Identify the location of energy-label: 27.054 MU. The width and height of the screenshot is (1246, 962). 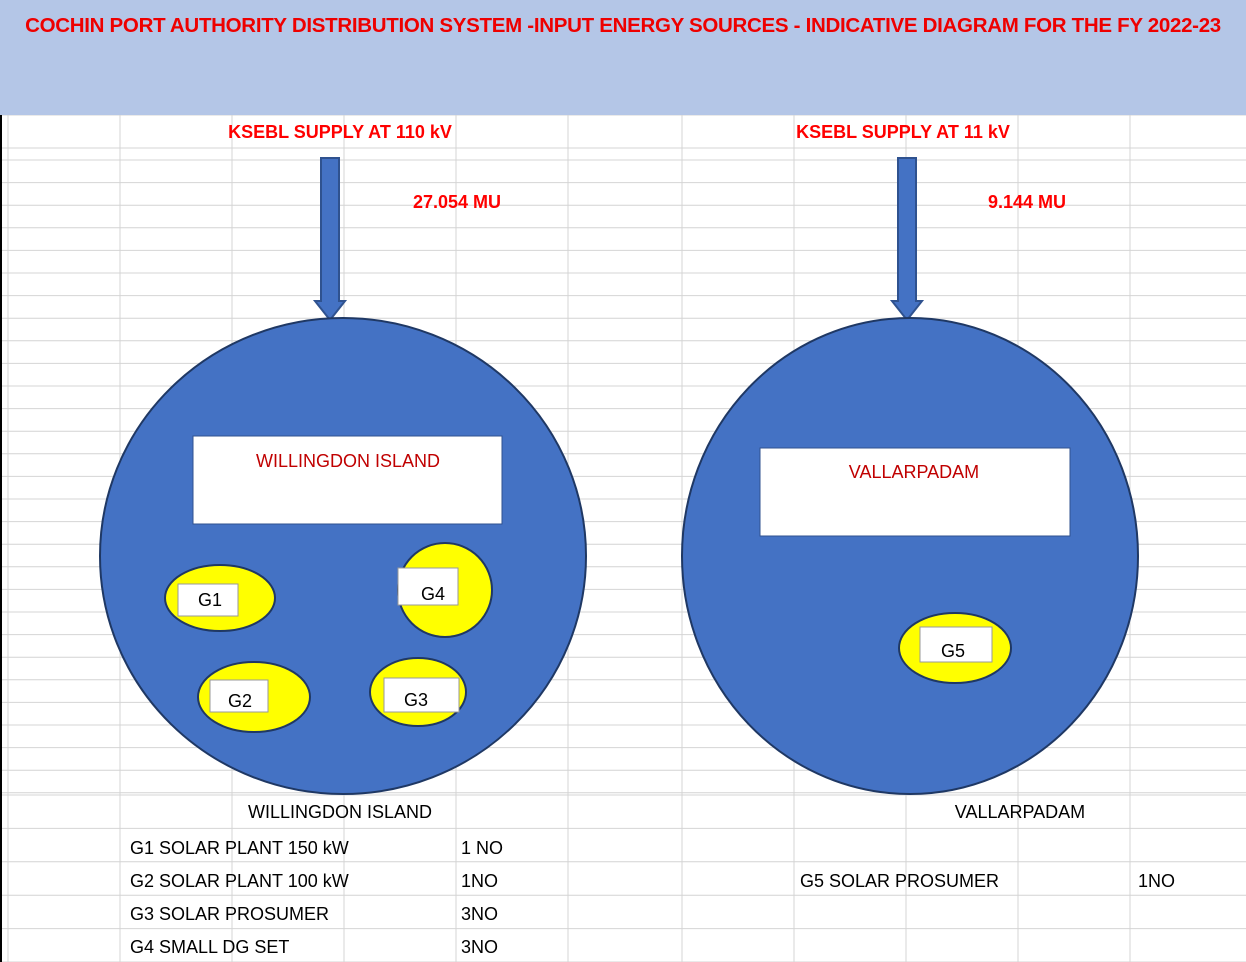
(457, 202).